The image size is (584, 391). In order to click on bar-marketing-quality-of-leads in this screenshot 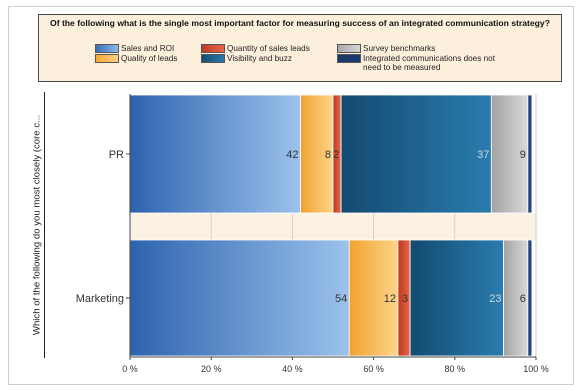, I will do `click(373, 298)`.